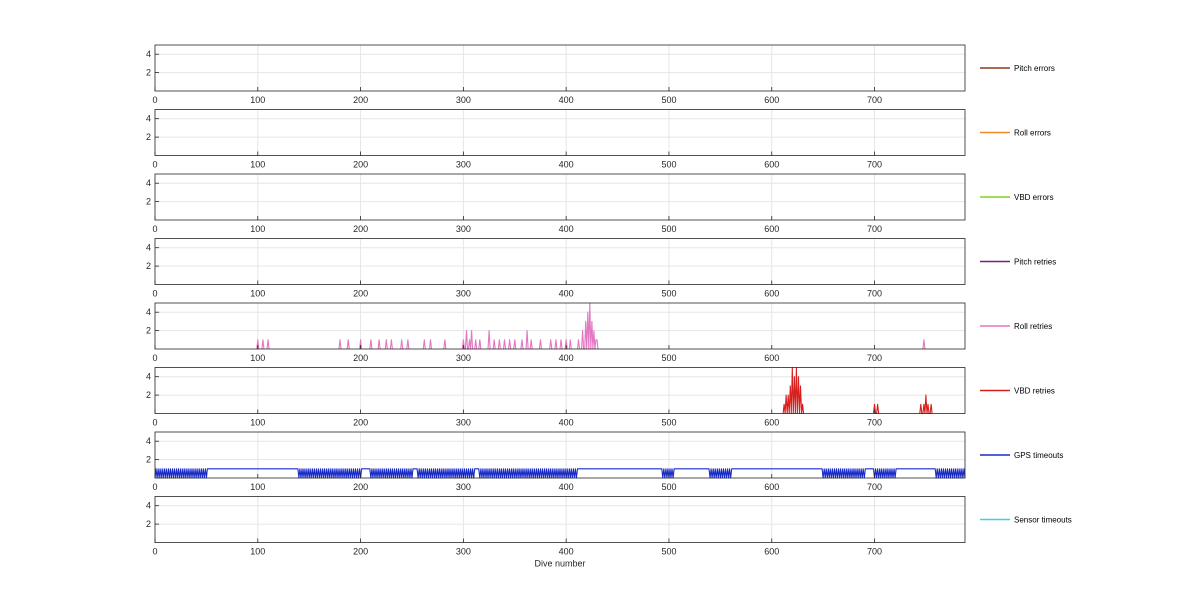  What do you see at coordinates (591, 326) in the screenshot?
I see `series-line-roll-retries` at bounding box center [591, 326].